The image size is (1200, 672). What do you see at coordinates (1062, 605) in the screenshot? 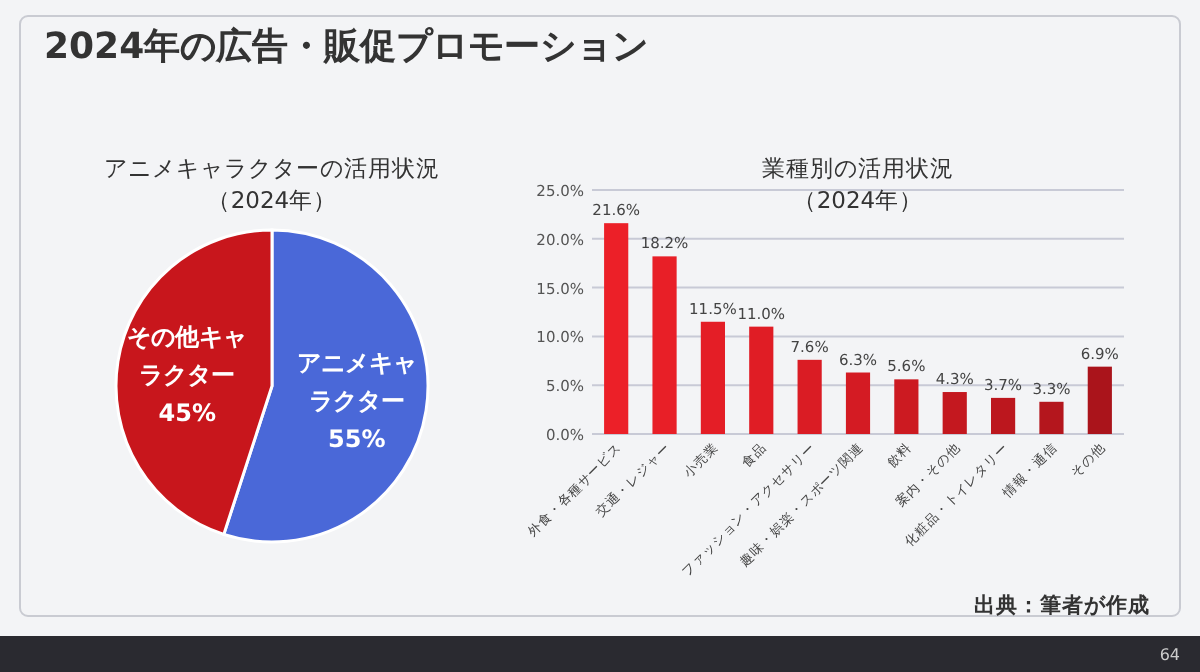
I see `source-note: 出典：筆者が作成` at bounding box center [1062, 605].